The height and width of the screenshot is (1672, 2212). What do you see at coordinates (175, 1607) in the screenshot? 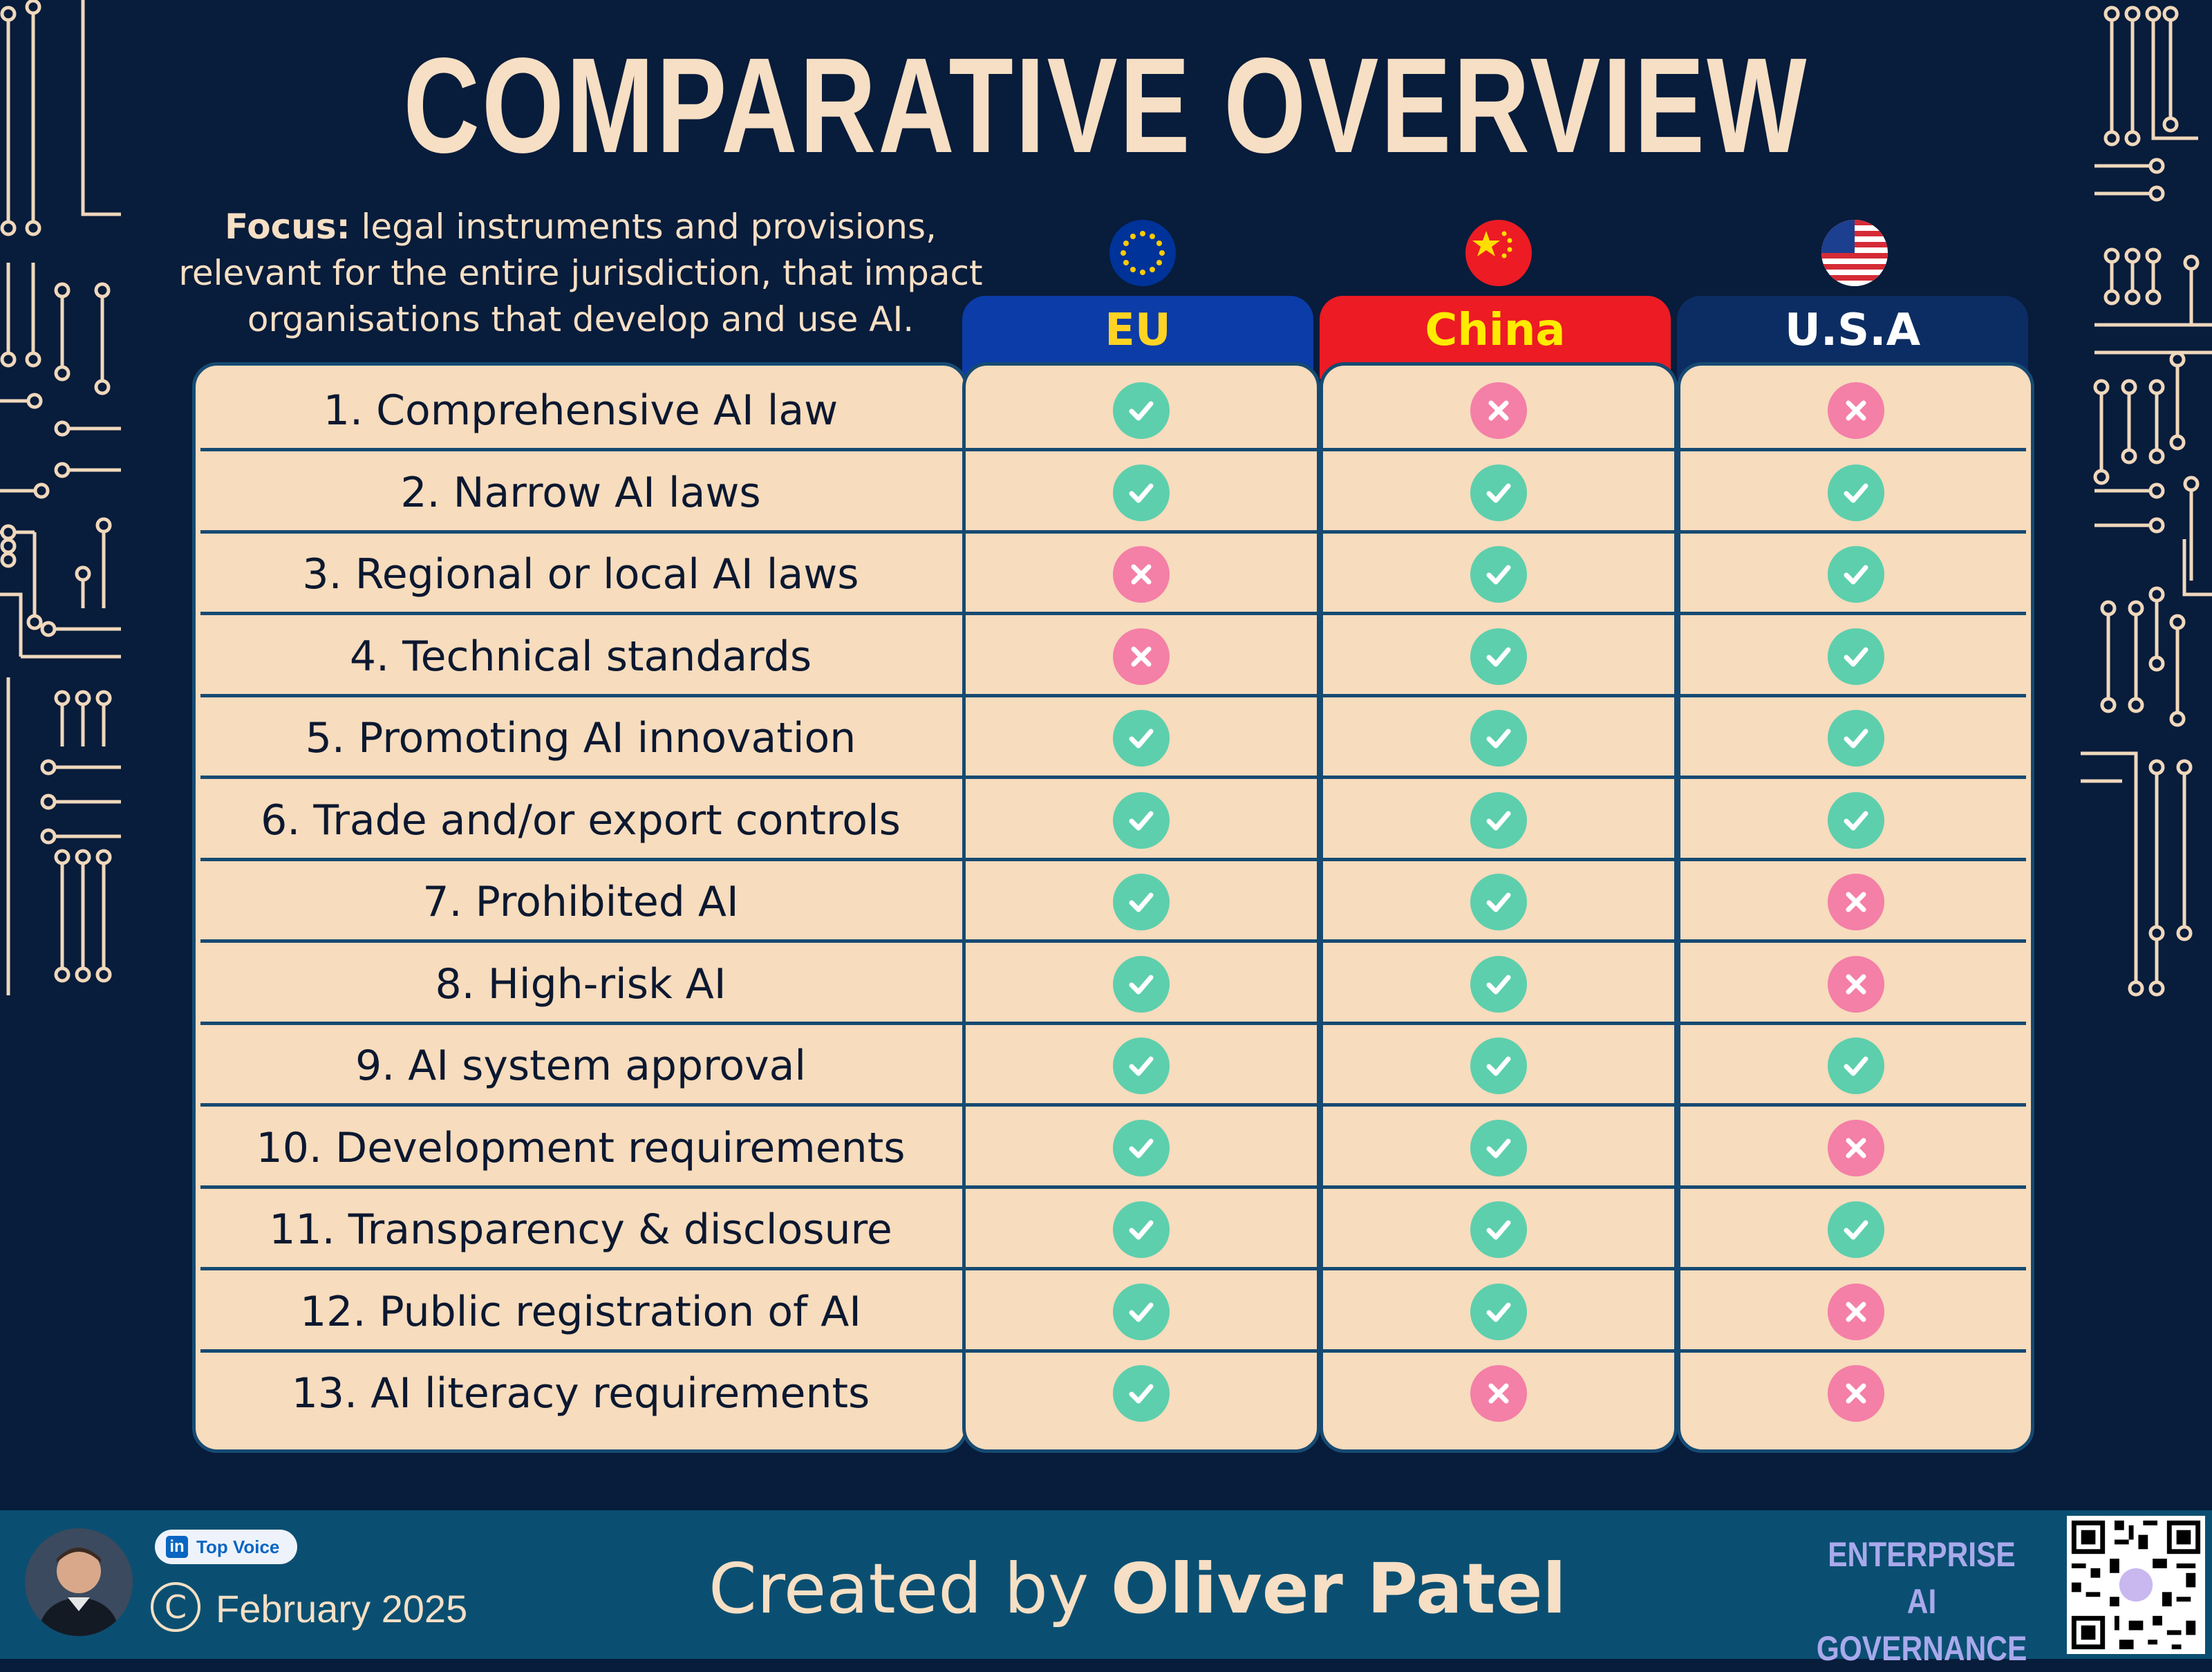
I see `copyright-icon: C` at bounding box center [175, 1607].